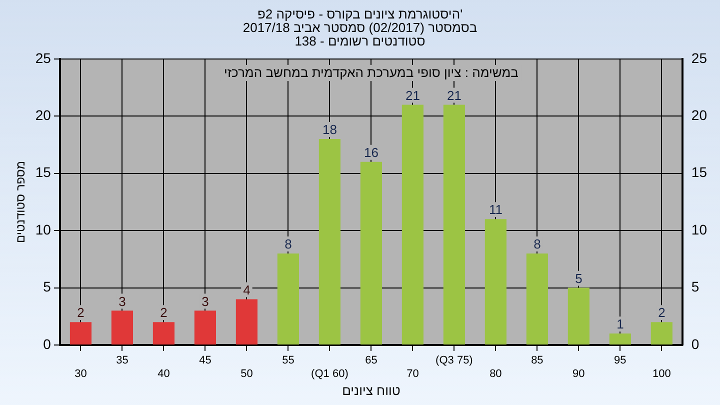 This screenshot has height=405, width=720. What do you see at coordinates (371, 390) in the screenshot?
I see `x-axis-title: טווח ציונים` at bounding box center [371, 390].